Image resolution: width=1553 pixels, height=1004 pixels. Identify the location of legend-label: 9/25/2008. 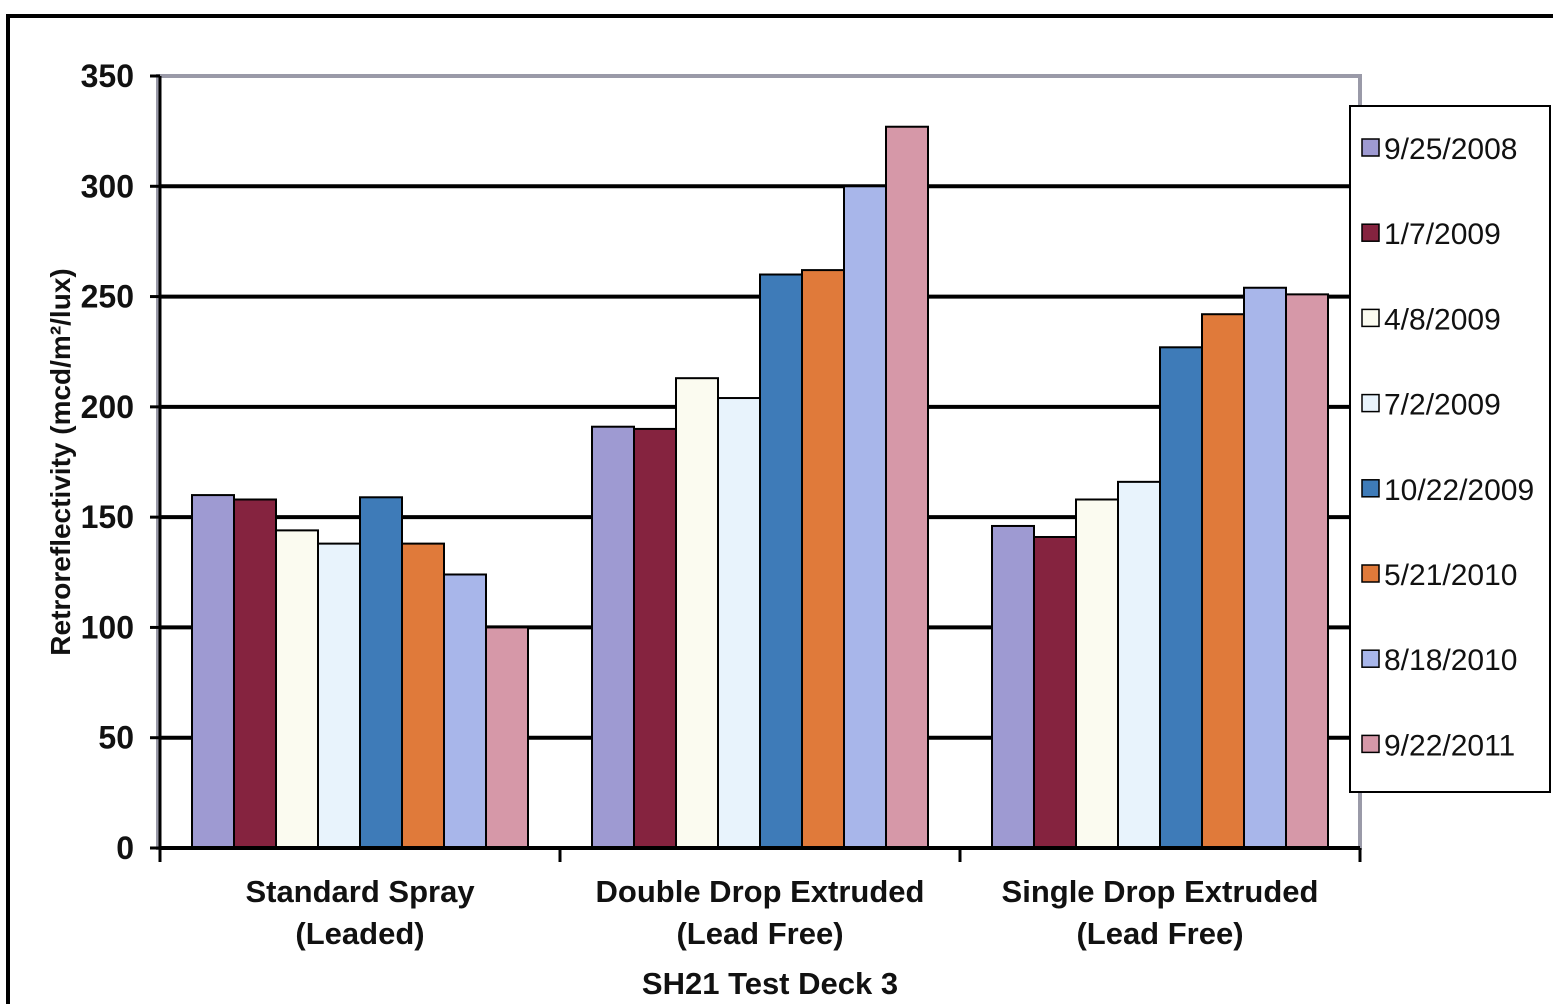
(1450, 149).